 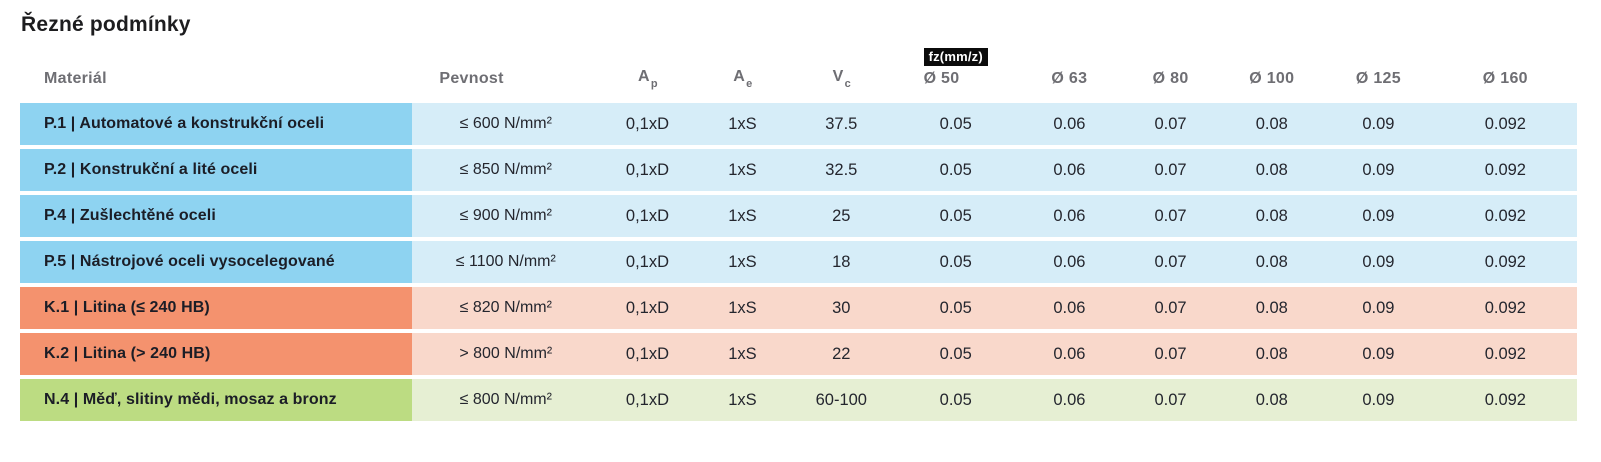 What do you see at coordinates (841, 400) in the screenshot?
I see `cell-vc: 60-100` at bounding box center [841, 400].